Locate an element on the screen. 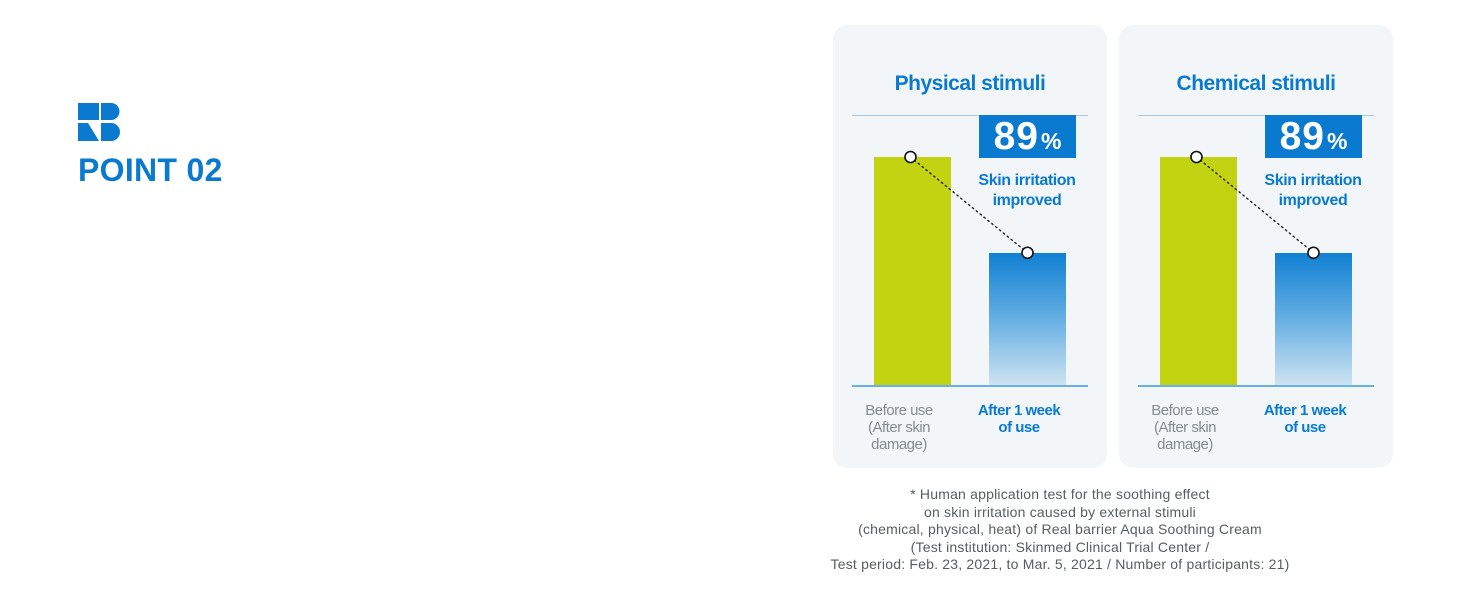  chart-title: Physical stimuli is located at coordinates (970, 83).